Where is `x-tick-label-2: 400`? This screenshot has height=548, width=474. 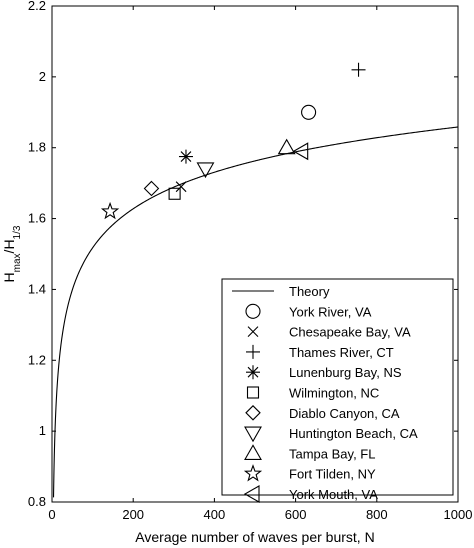 x-tick-label-2: 400 is located at coordinates (215, 514).